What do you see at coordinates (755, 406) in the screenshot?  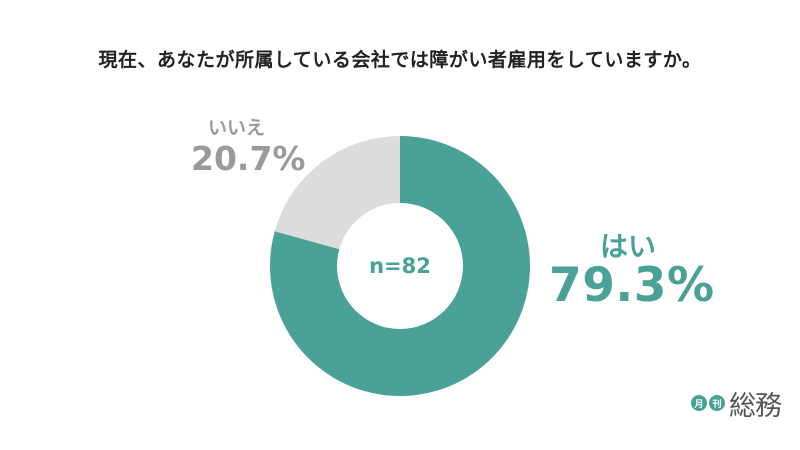 I see `logo-name: 総務` at bounding box center [755, 406].